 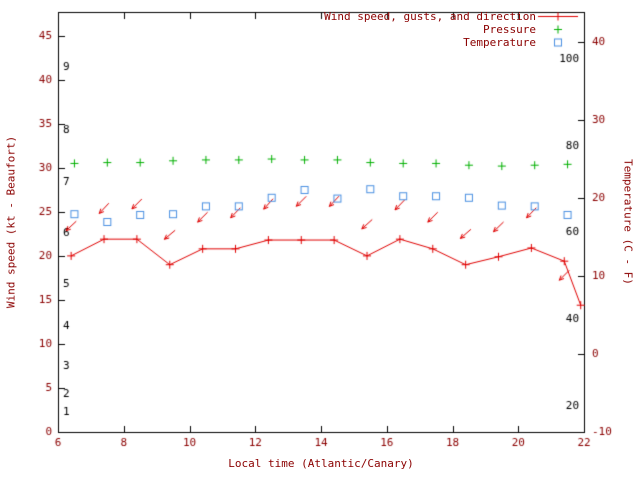 I want to click on legend-item-wind: Wind speed, gusts, and direction, so click(x=430, y=16).